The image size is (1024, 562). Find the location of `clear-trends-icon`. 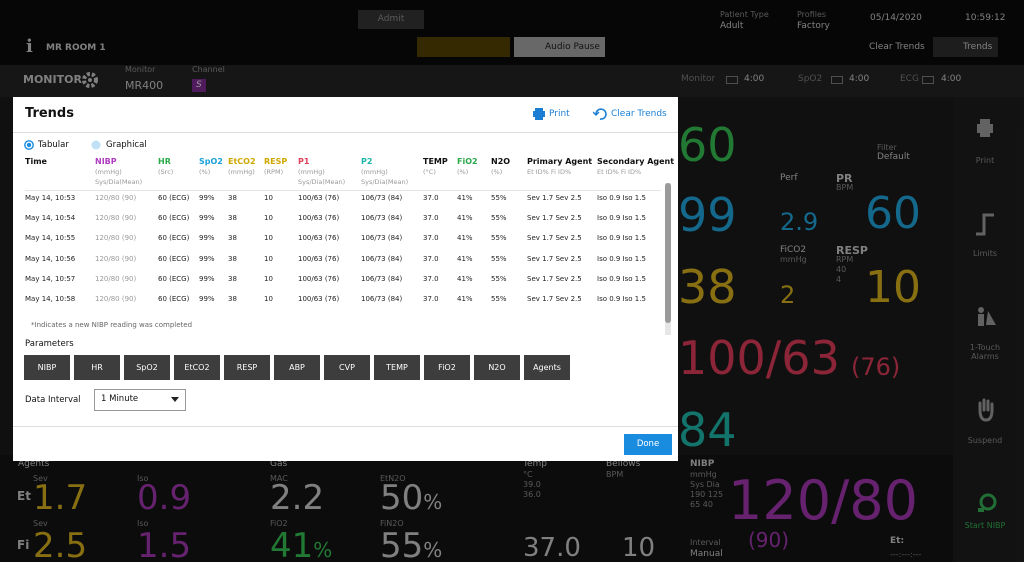

clear-trends-icon is located at coordinates (600, 114).